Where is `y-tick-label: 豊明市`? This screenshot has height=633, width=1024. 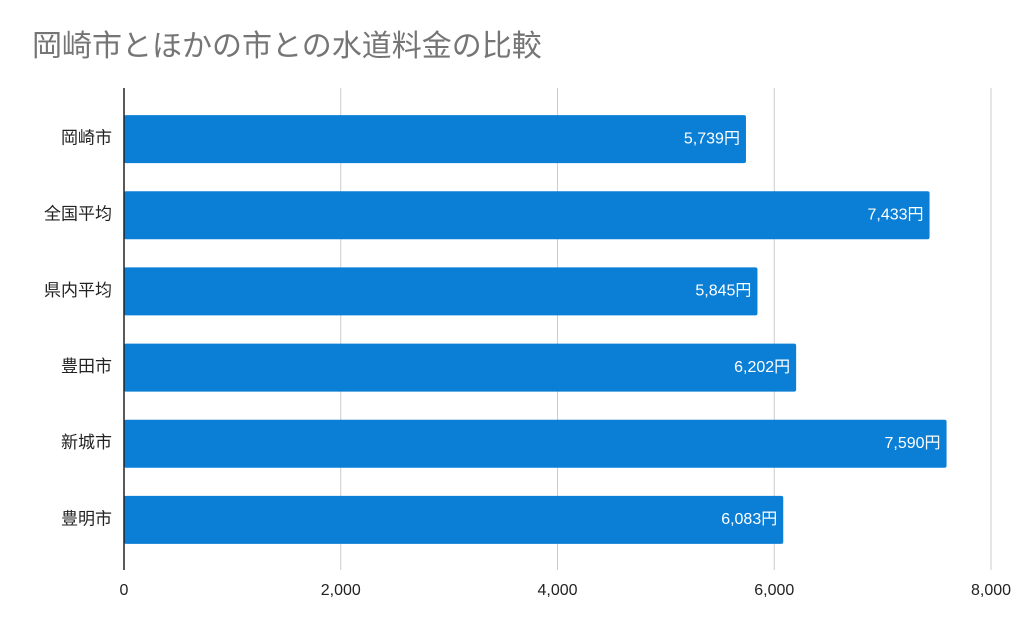 y-tick-label: 豊明市 is located at coordinates (86, 518).